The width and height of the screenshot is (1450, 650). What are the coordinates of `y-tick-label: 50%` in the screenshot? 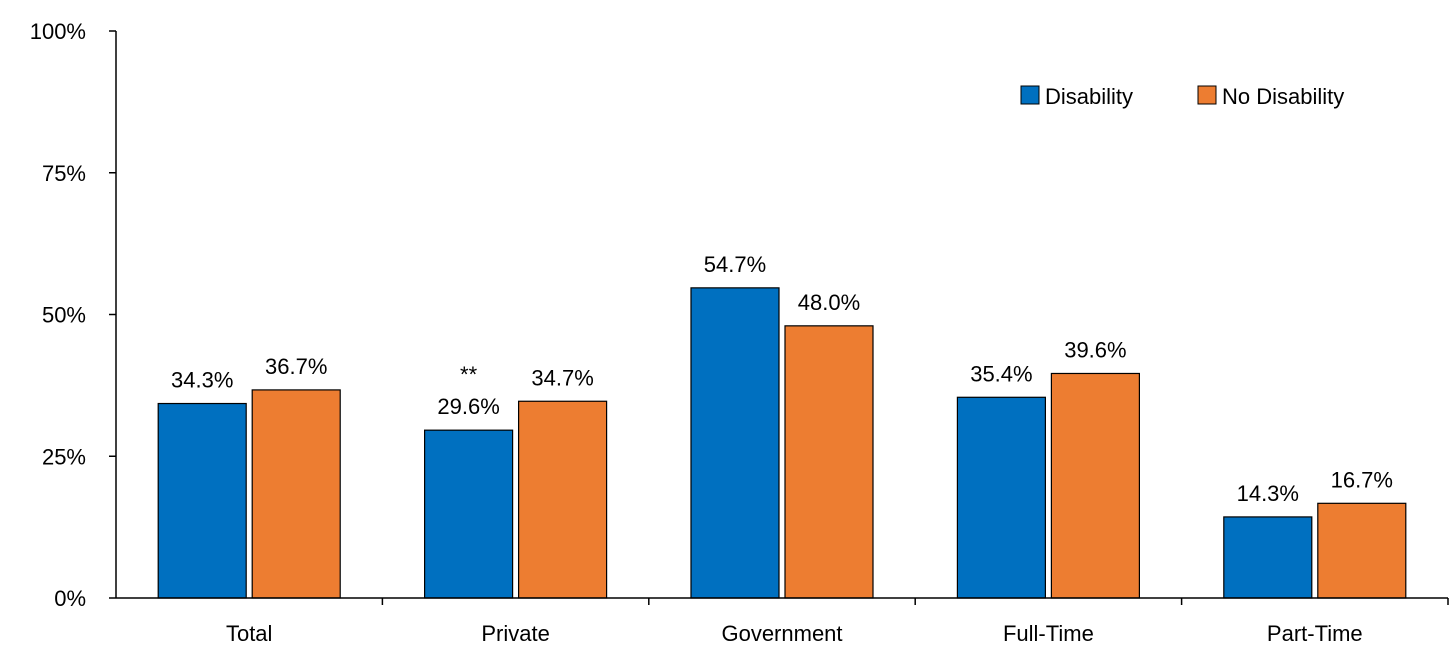 It's located at (64, 315).